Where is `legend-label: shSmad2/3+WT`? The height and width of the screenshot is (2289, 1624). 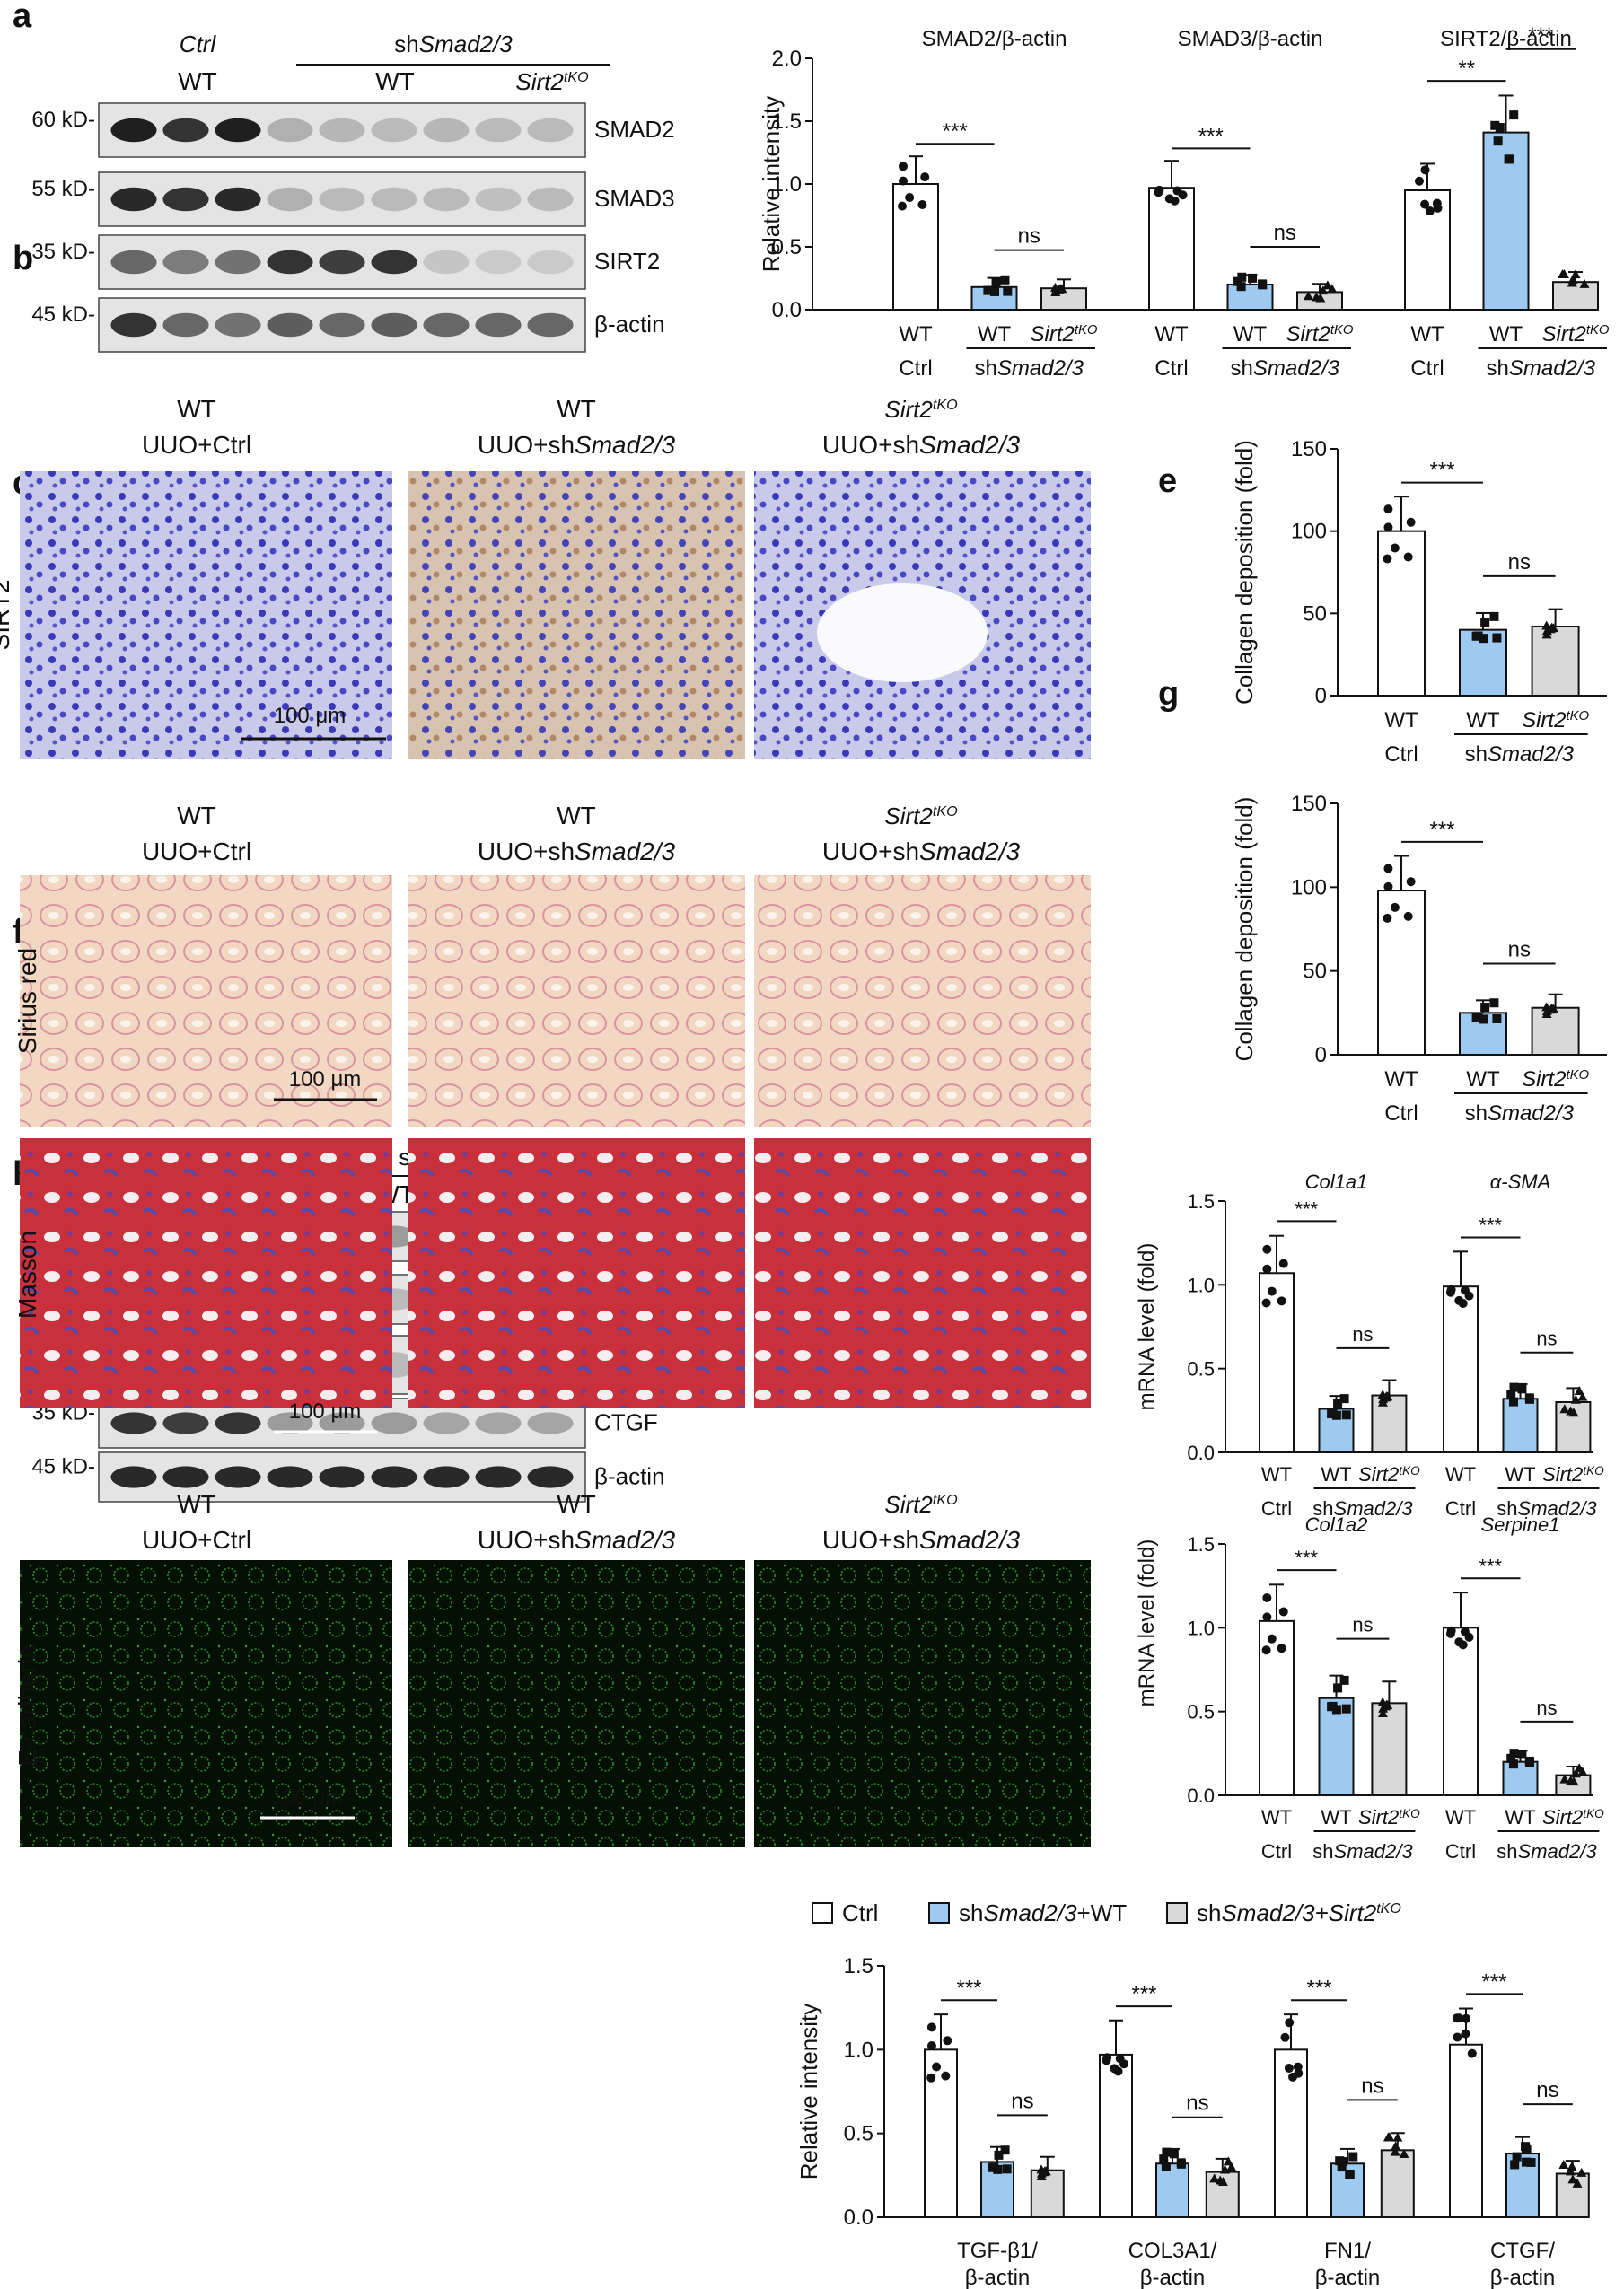
legend-label: shSmad2/3+WT is located at coordinates (1043, 1913).